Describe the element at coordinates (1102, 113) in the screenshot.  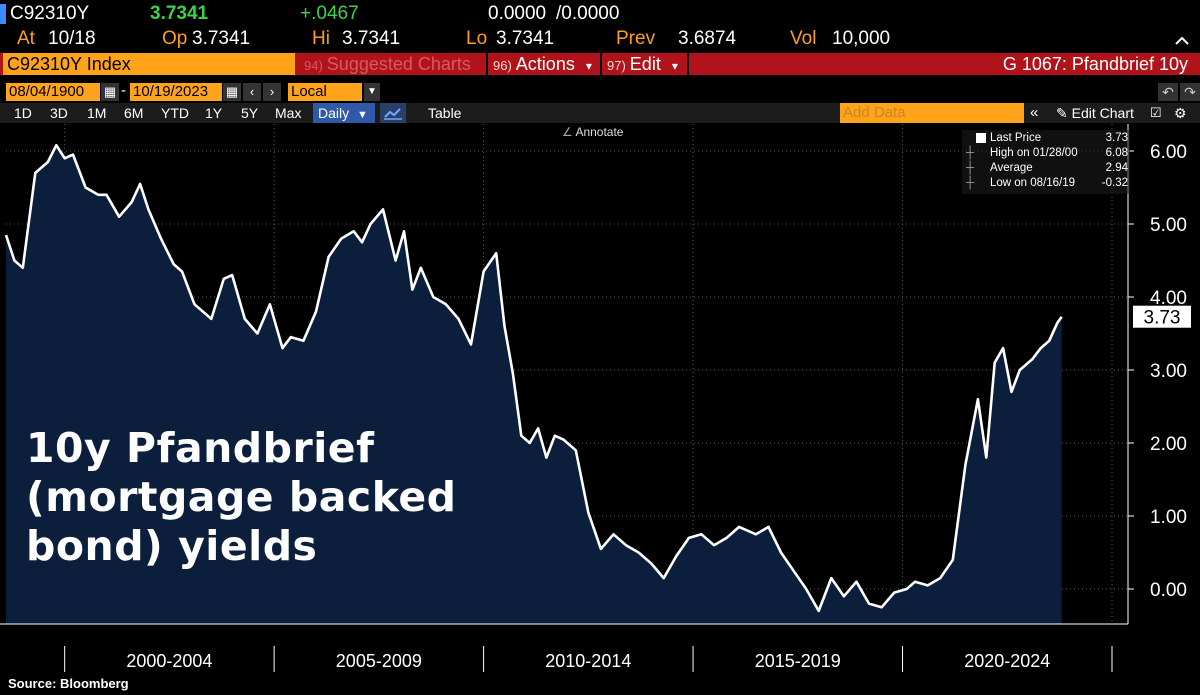
I see `edit-chart-label: Edit Chart` at that location.